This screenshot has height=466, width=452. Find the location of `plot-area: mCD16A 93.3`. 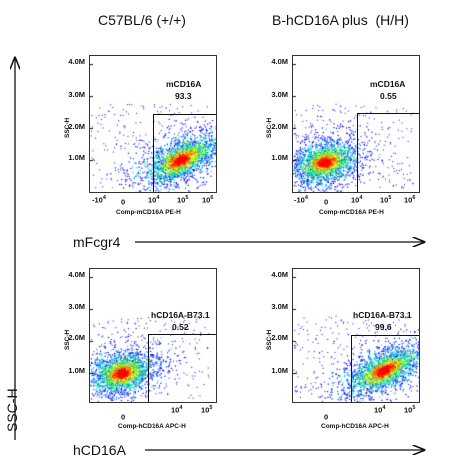

plot-area: mCD16A 93.3 is located at coordinates (153, 124).